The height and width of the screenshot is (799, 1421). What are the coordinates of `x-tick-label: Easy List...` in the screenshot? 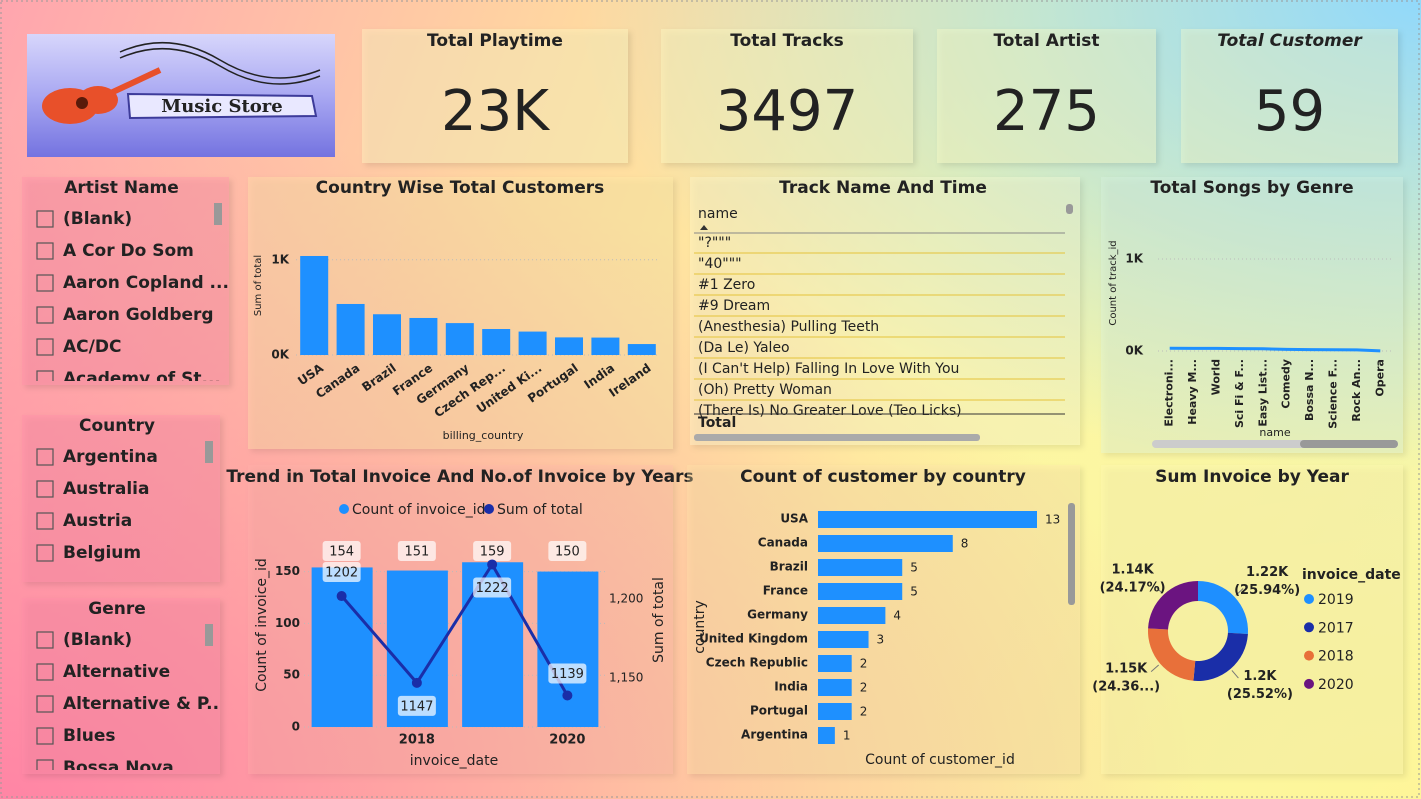 It's located at (1262, 393).